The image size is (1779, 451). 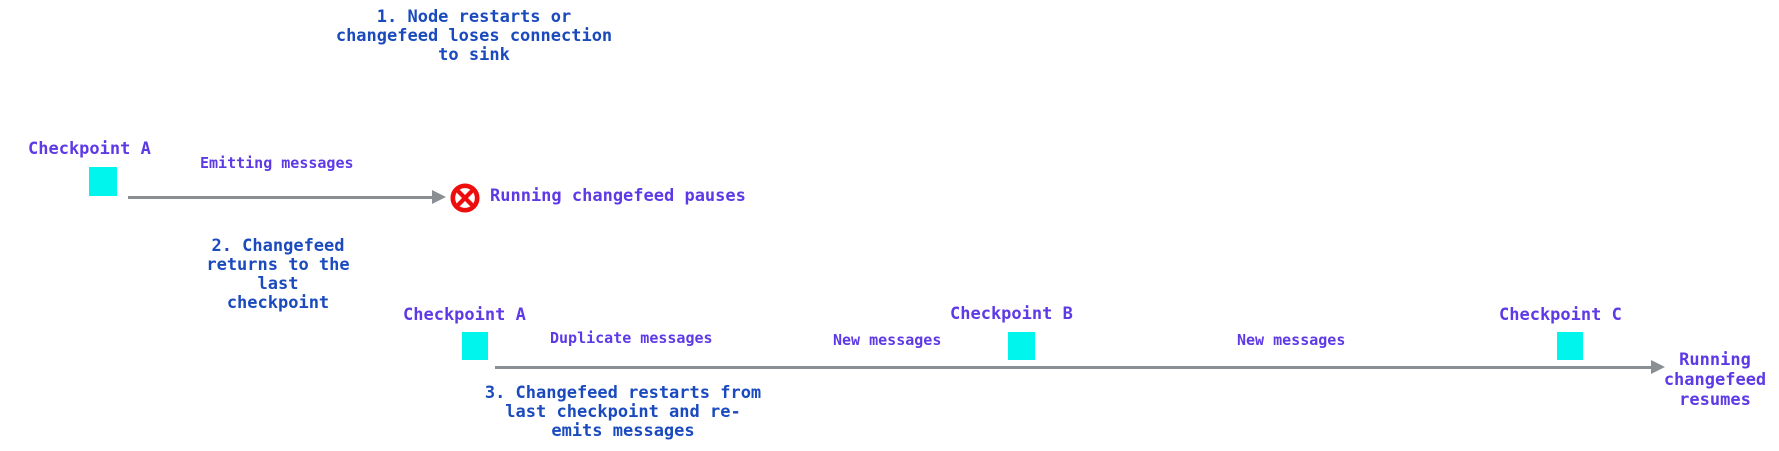 I want to click on checkpoint-c-label: Checkpoint C, so click(x=1560, y=315).